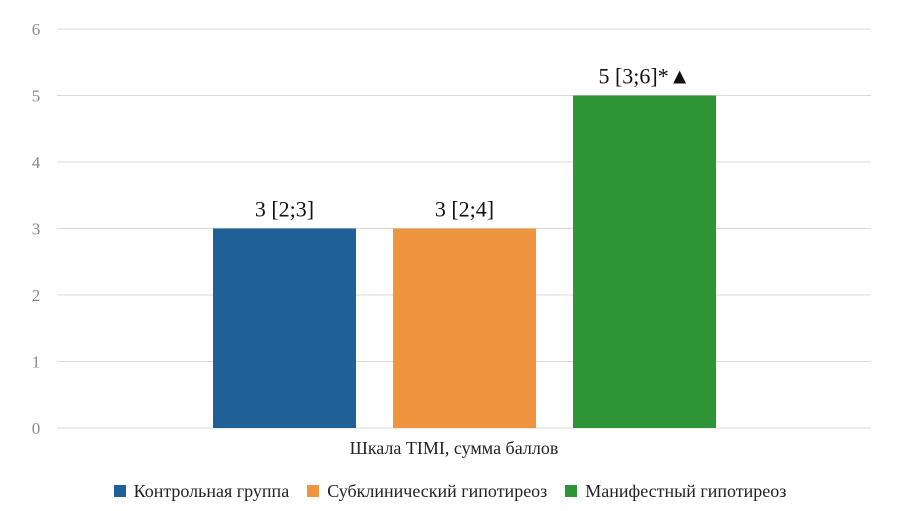 The image size is (900, 511). What do you see at coordinates (36, 29) in the screenshot?
I see `y-tick-label: 6` at bounding box center [36, 29].